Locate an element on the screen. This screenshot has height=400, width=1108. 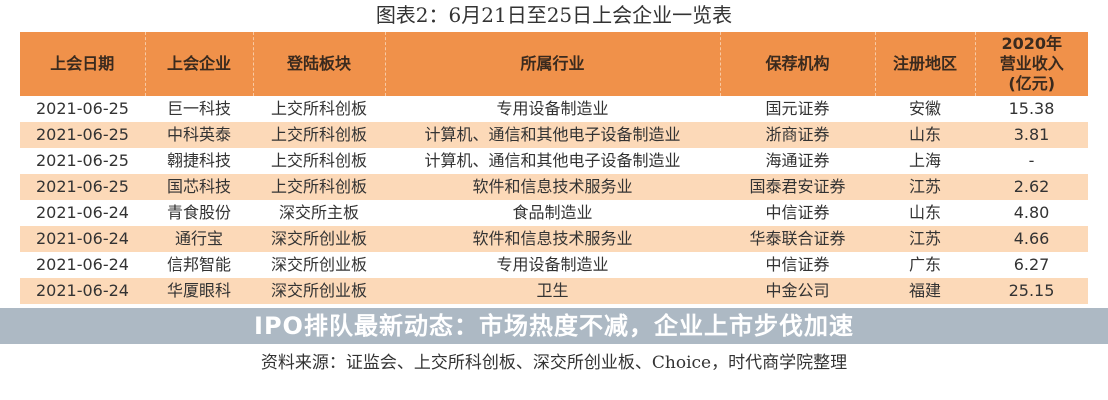
table-cell: 广东 is located at coordinates (924, 264).